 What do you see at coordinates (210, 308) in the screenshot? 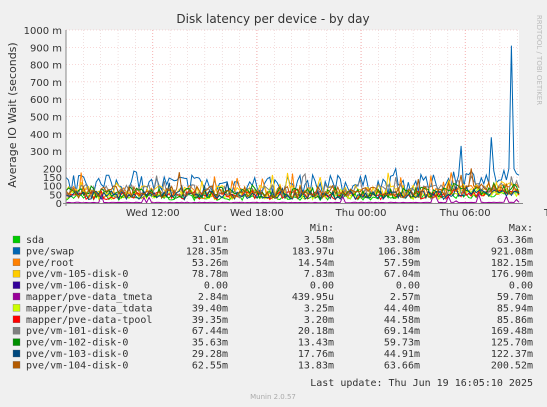
I see `legend-value: 39.40m` at bounding box center [210, 308].